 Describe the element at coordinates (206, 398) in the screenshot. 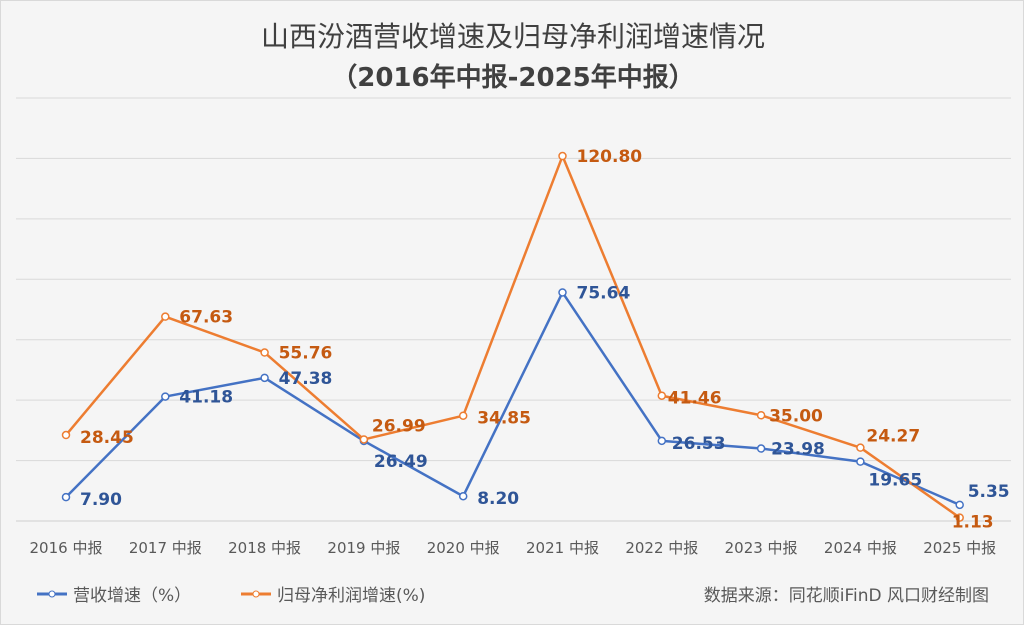

I see `data-label: 41.18` at that location.